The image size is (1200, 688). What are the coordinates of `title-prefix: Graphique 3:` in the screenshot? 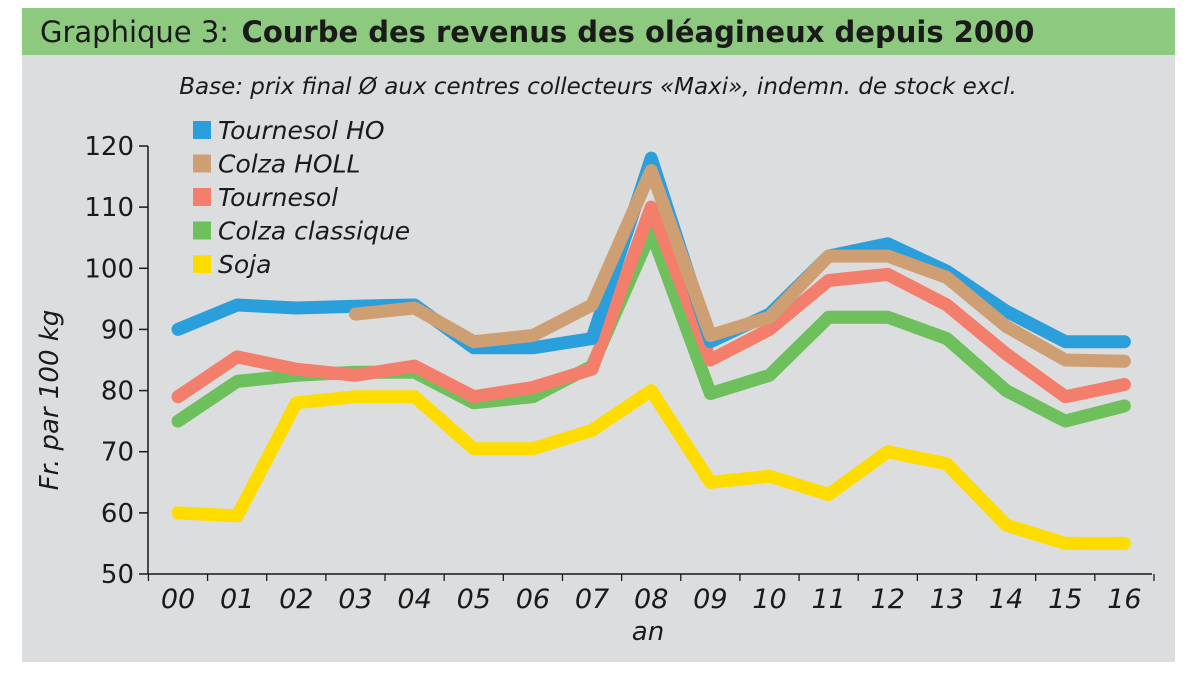 It's located at (134, 32).